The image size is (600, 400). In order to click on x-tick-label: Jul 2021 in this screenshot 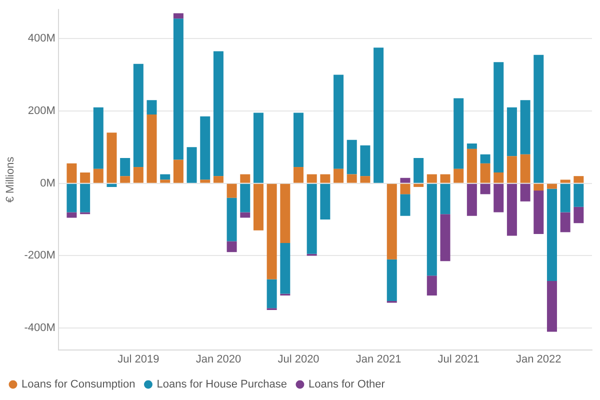, I will do `click(459, 359)`.